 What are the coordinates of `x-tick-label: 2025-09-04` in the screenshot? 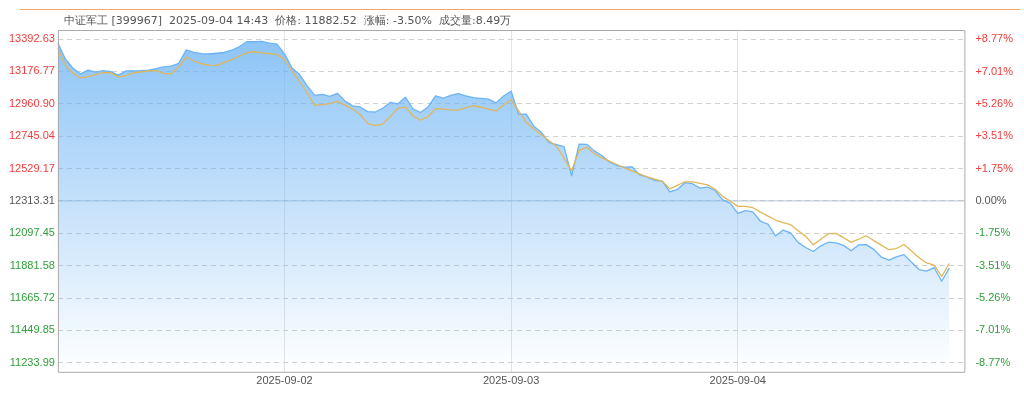 It's located at (737, 380).